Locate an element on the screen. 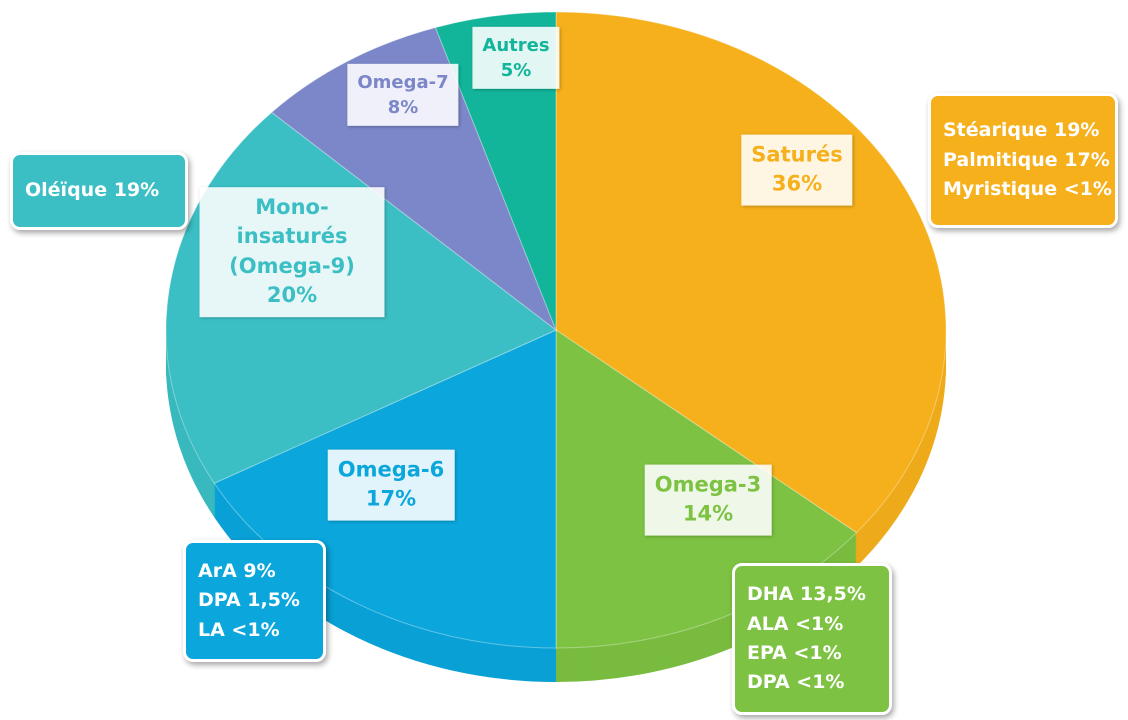 This screenshot has width=1128, height=720. callout-line: Oléïque 19% is located at coordinates (92, 190).